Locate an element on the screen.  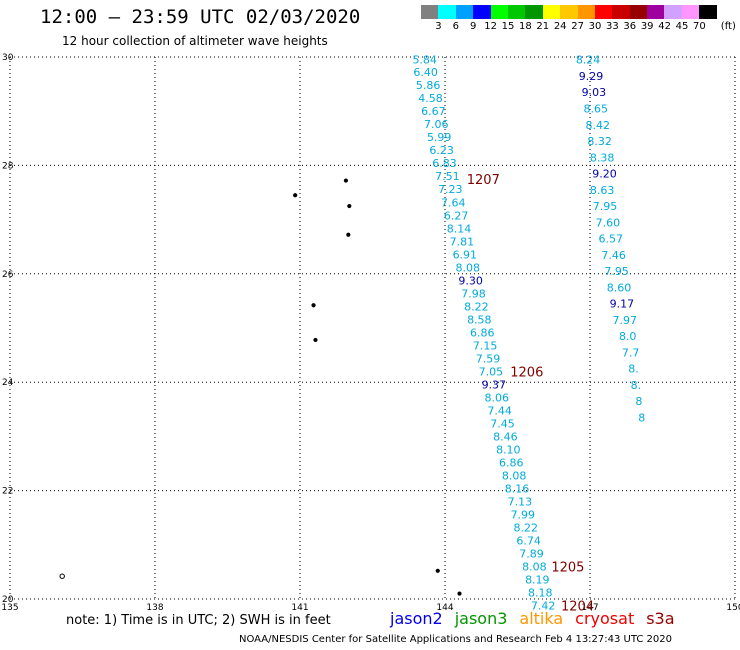
chart-title: 12:00 – 23:59 UTC 02/03/2020 is located at coordinates (200, 17).